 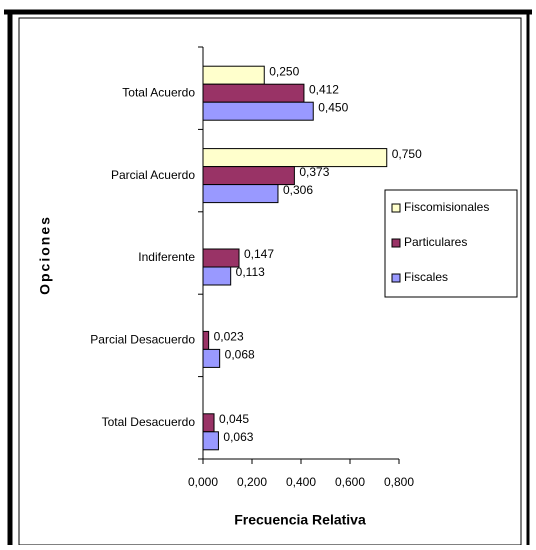 What do you see at coordinates (435, 242) in the screenshot?
I see `legend-label: Particulares` at bounding box center [435, 242].